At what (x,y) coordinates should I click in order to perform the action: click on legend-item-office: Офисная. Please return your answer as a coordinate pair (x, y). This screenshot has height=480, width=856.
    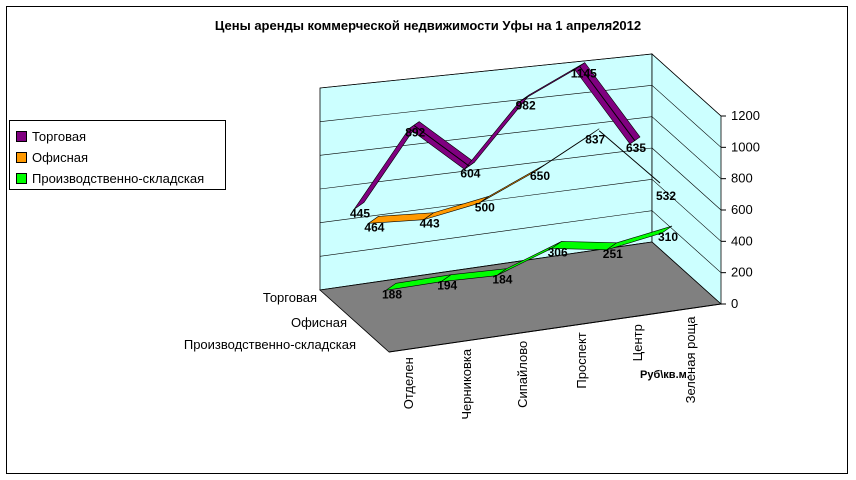
    Looking at the image, I should click on (52, 157).